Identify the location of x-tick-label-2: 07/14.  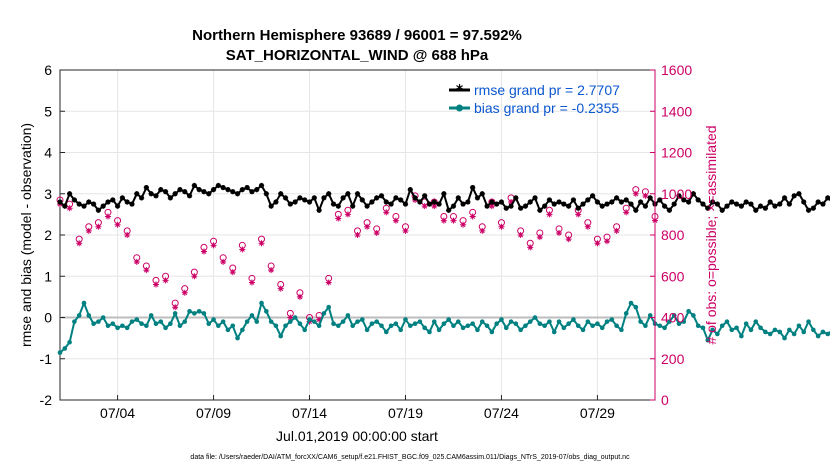
(309, 413).